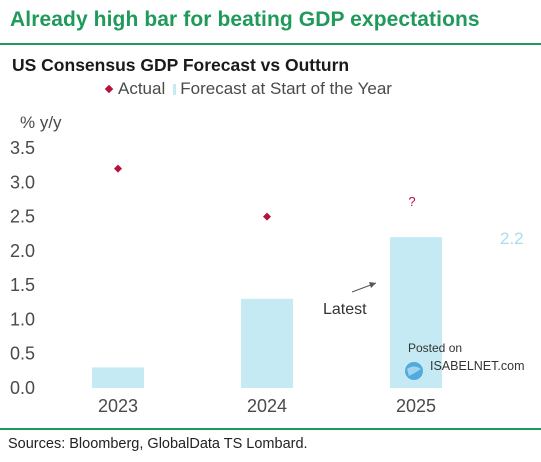 The width and height of the screenshot is (541, 462). I want to click on latest-arrow-head, so click(372, 285).